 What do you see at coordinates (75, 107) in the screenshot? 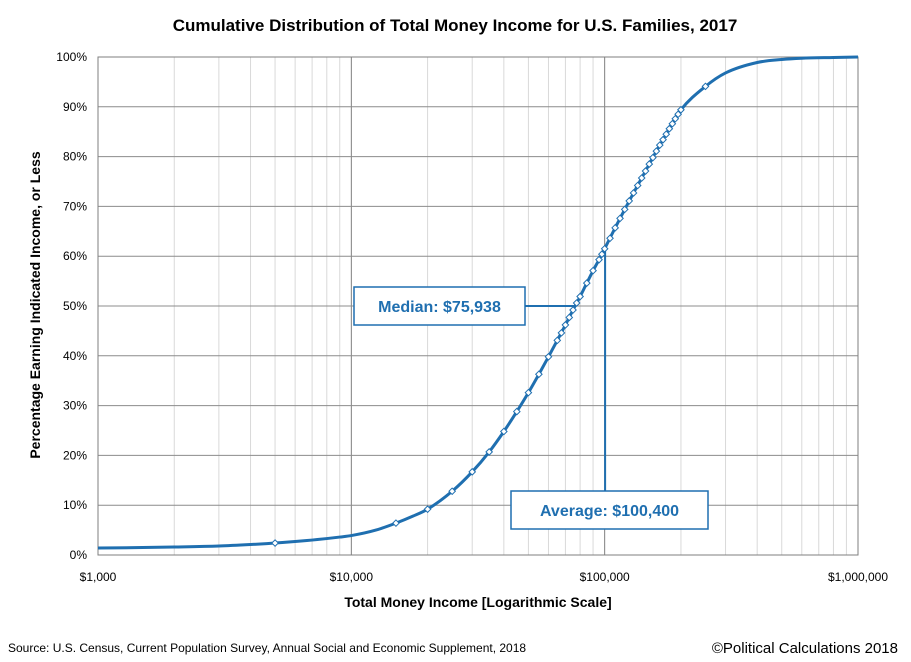
I see `y-tick-label: 90%` at bounding box center [75, 107].